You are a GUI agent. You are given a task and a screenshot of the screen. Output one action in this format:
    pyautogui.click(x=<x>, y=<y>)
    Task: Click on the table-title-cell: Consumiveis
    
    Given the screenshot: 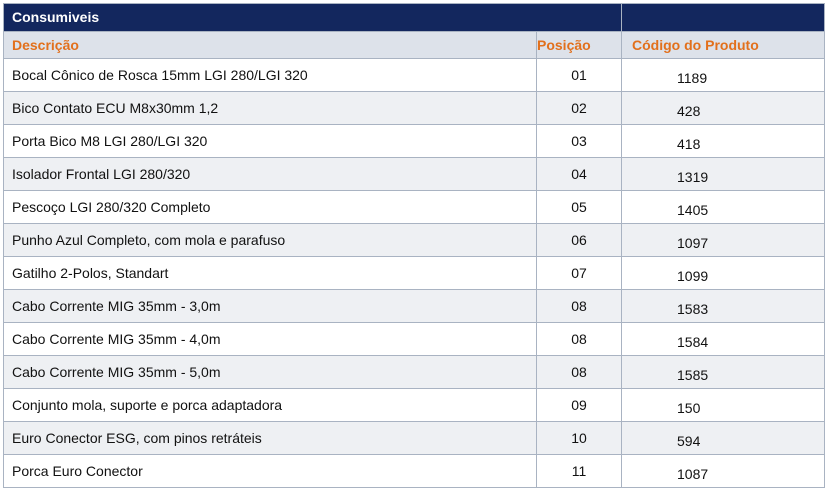 What is the action you would take?
    pyautogui.click(x=312, y=17)
    